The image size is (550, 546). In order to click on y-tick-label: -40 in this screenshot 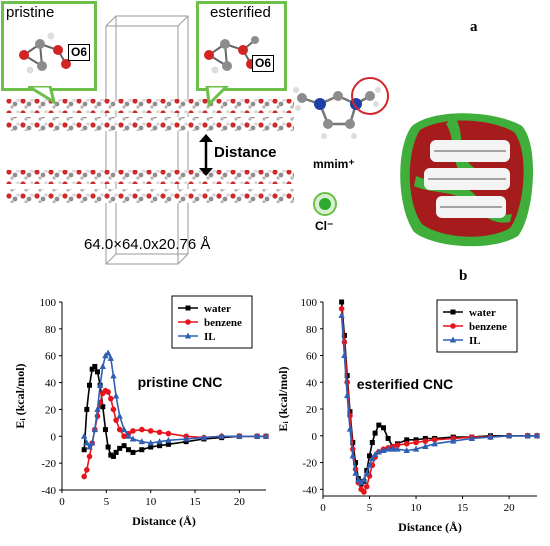, I will do `click(48, 491)`.